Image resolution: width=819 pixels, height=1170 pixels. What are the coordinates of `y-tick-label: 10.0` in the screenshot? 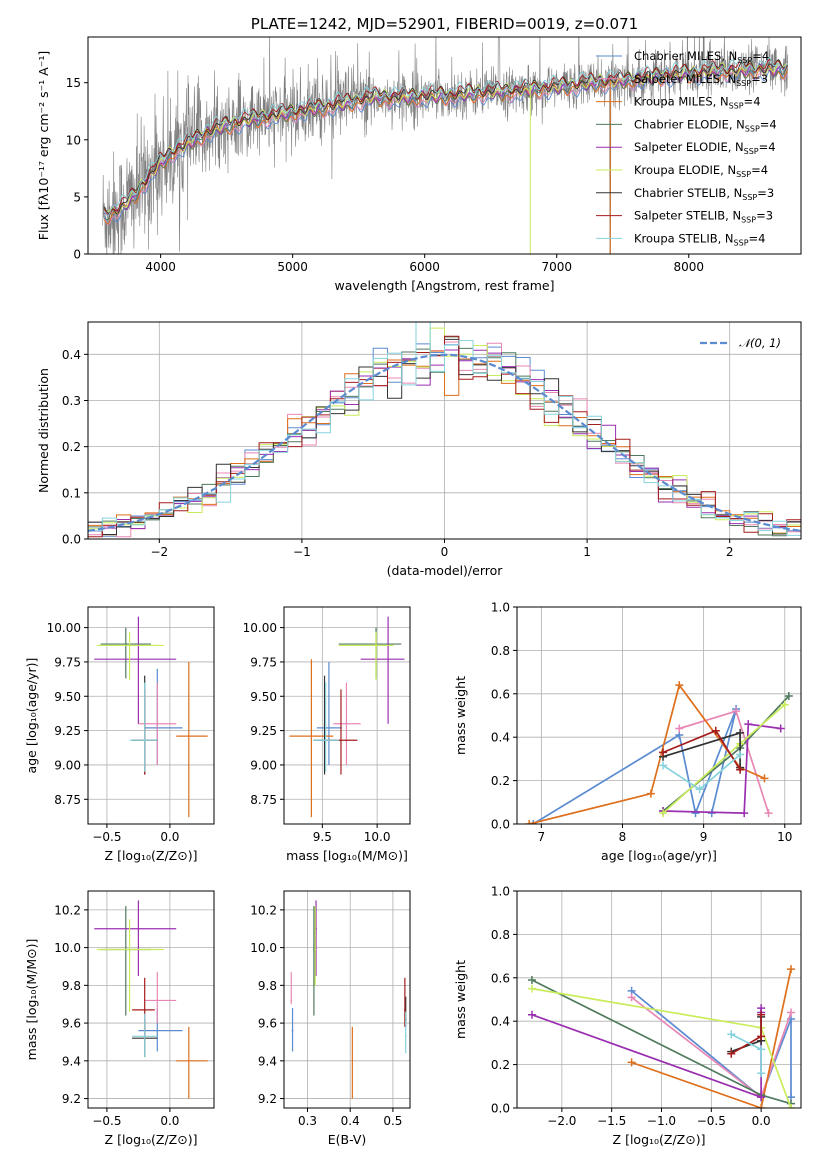 It's located at (67, 948).